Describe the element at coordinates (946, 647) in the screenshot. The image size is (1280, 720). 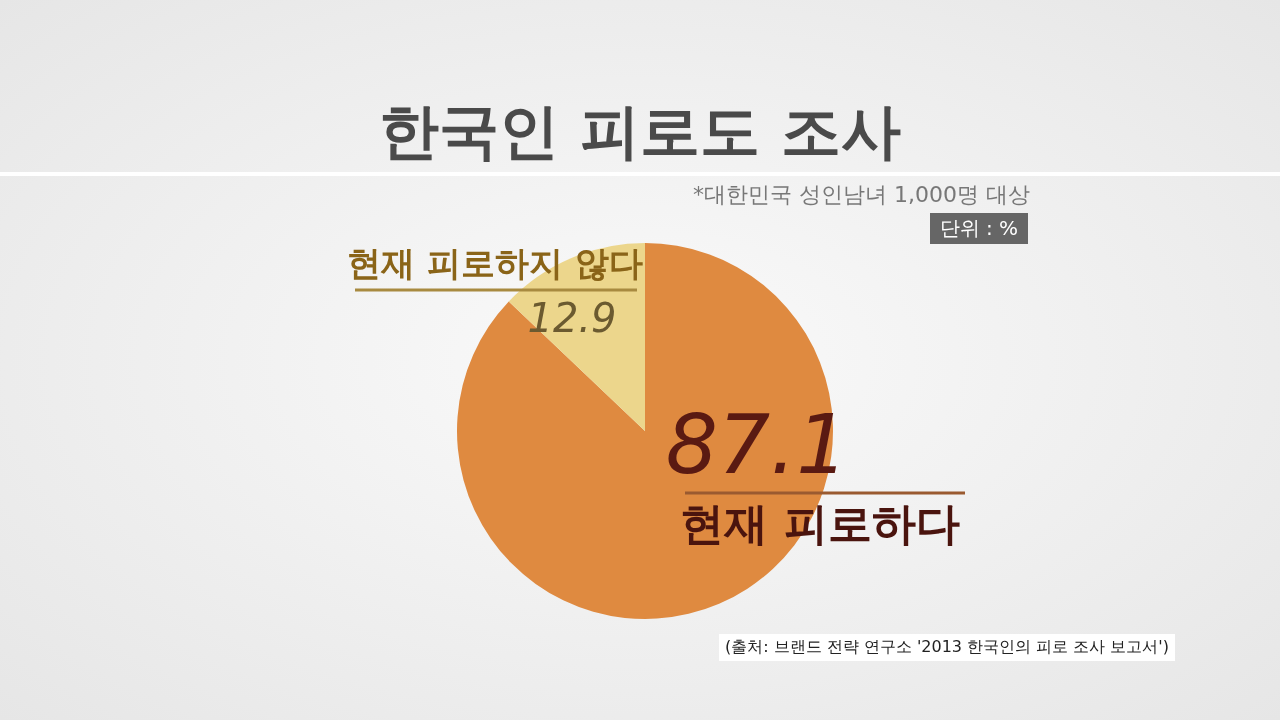
I see `text: (출처: 브랜드 전략 연구소 '2013 한국인의 피로 조사 보고서')` at that location.